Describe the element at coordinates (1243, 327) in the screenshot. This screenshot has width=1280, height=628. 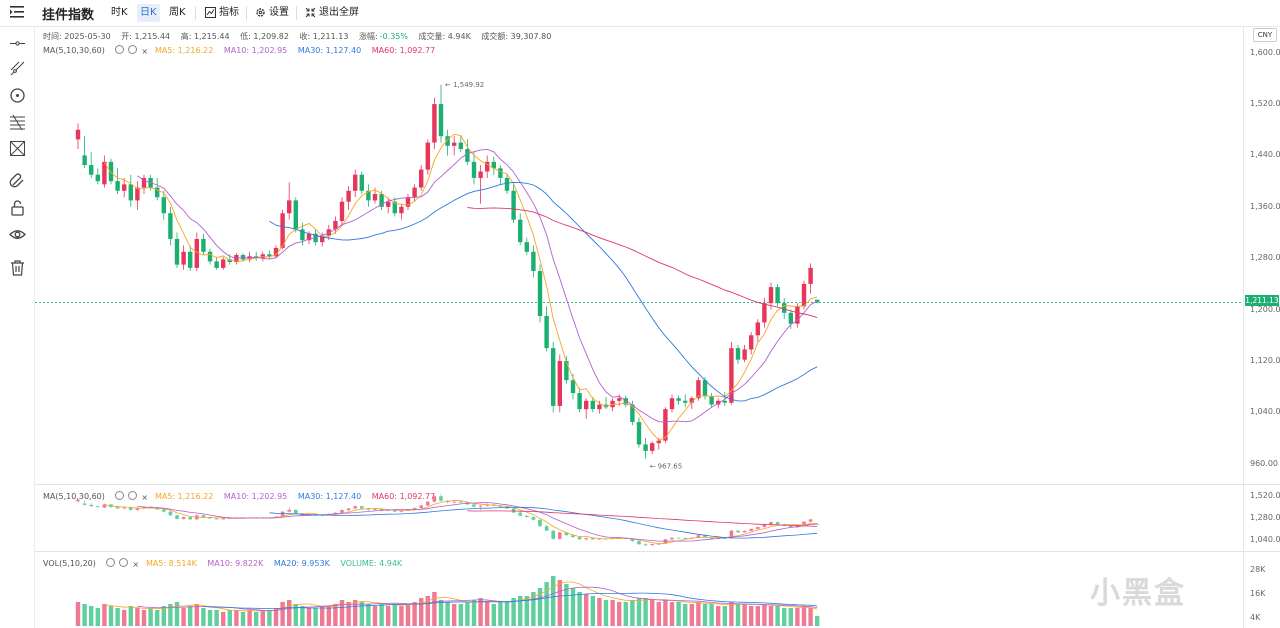
I see `price-axis-line` at that location.